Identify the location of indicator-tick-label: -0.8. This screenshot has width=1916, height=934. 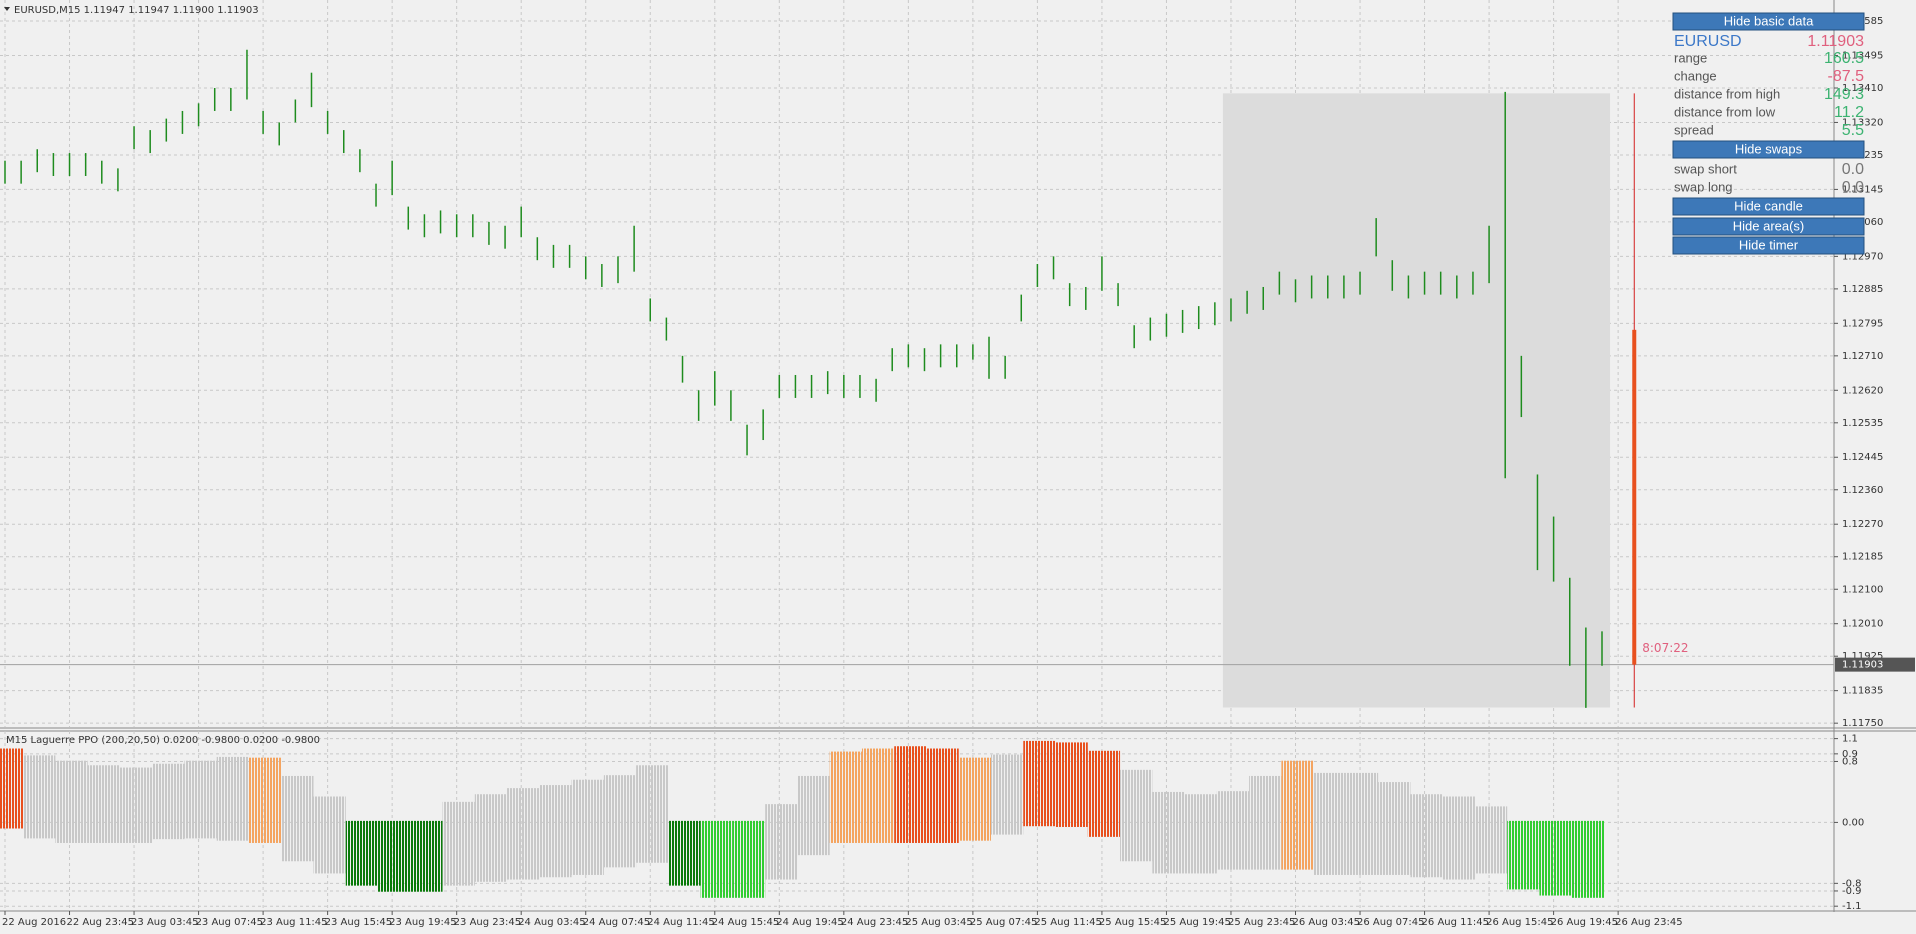
(1852, 883).